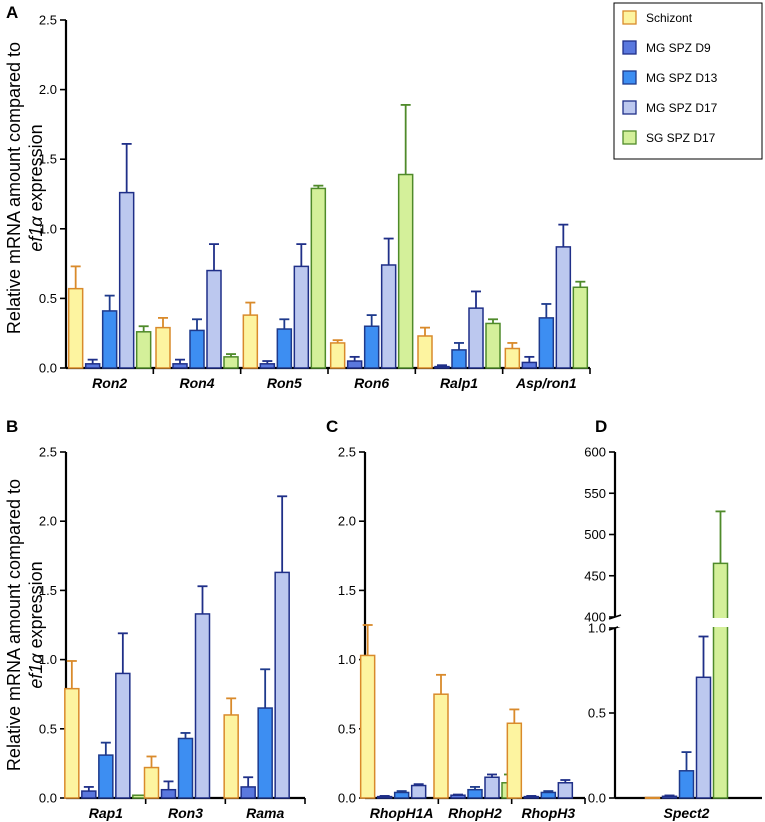  I want to click on panel-b-y-tick-label-0-0: 0.0, so click(48, 798).